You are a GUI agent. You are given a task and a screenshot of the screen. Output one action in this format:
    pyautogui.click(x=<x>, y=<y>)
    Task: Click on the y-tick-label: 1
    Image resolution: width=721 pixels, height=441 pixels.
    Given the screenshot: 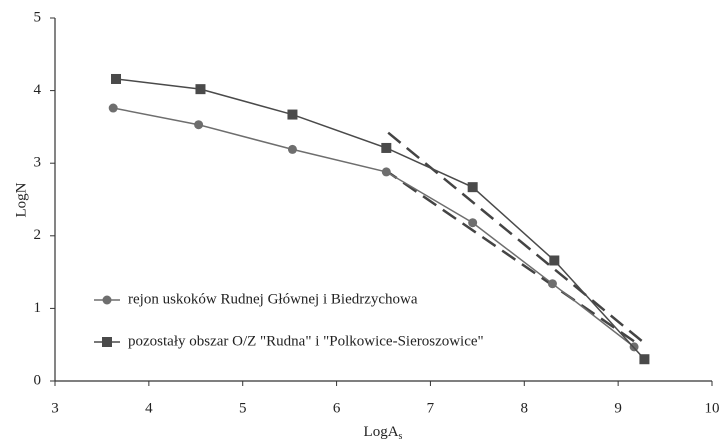 What is the action you would take?
    pyautogui.click(x=38, y=308)
    